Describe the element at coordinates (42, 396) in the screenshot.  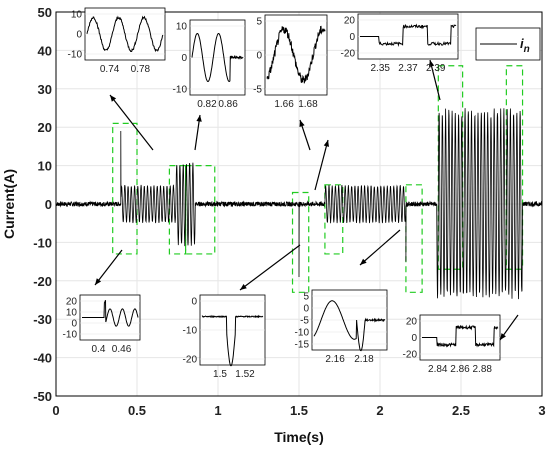
I see `y-tick-label: -50` at that location.